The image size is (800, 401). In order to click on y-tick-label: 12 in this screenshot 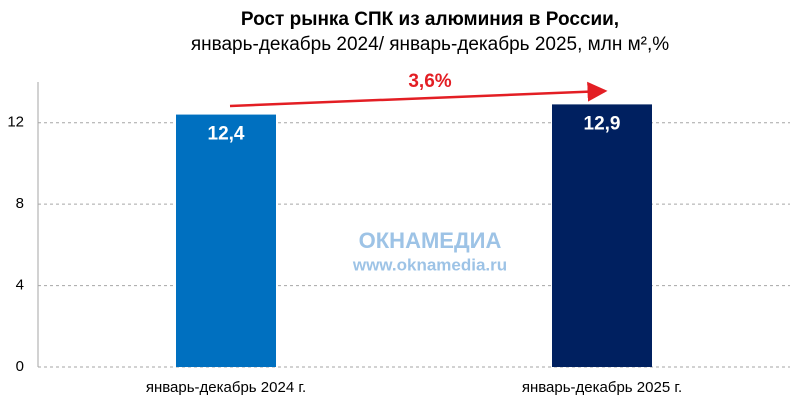, I will do `click(15, 122)`.